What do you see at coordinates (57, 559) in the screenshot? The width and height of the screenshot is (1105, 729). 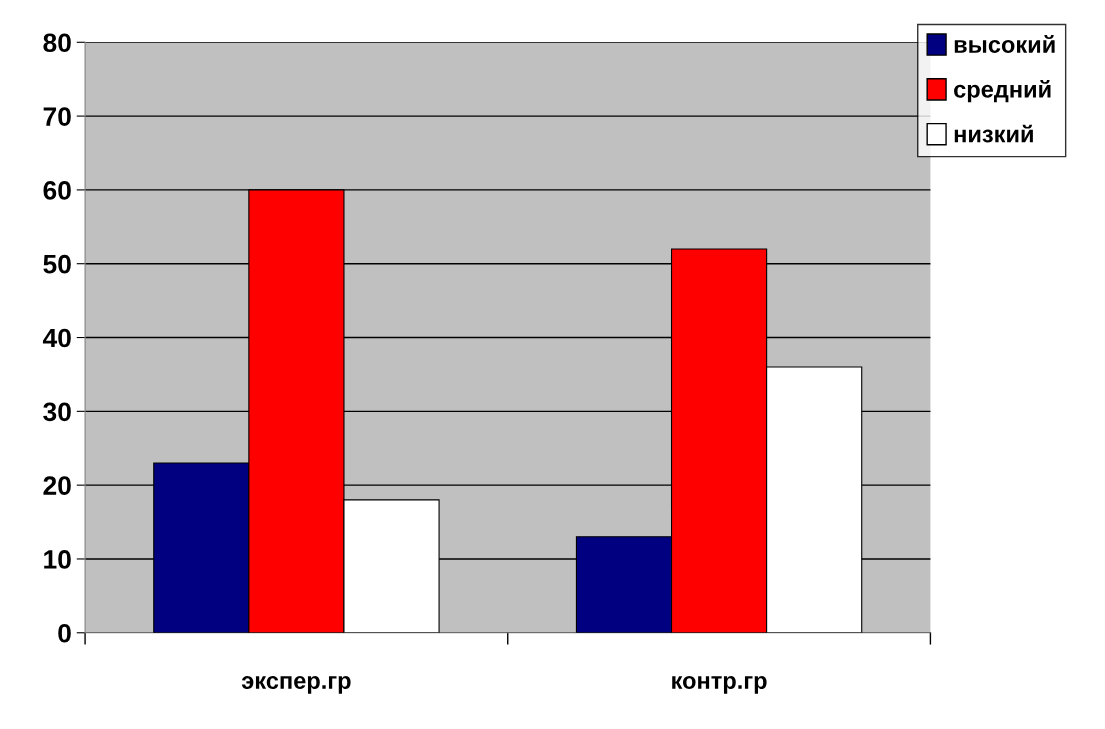 I see `y-tick-label: 10` at bounding box center [57, 559].